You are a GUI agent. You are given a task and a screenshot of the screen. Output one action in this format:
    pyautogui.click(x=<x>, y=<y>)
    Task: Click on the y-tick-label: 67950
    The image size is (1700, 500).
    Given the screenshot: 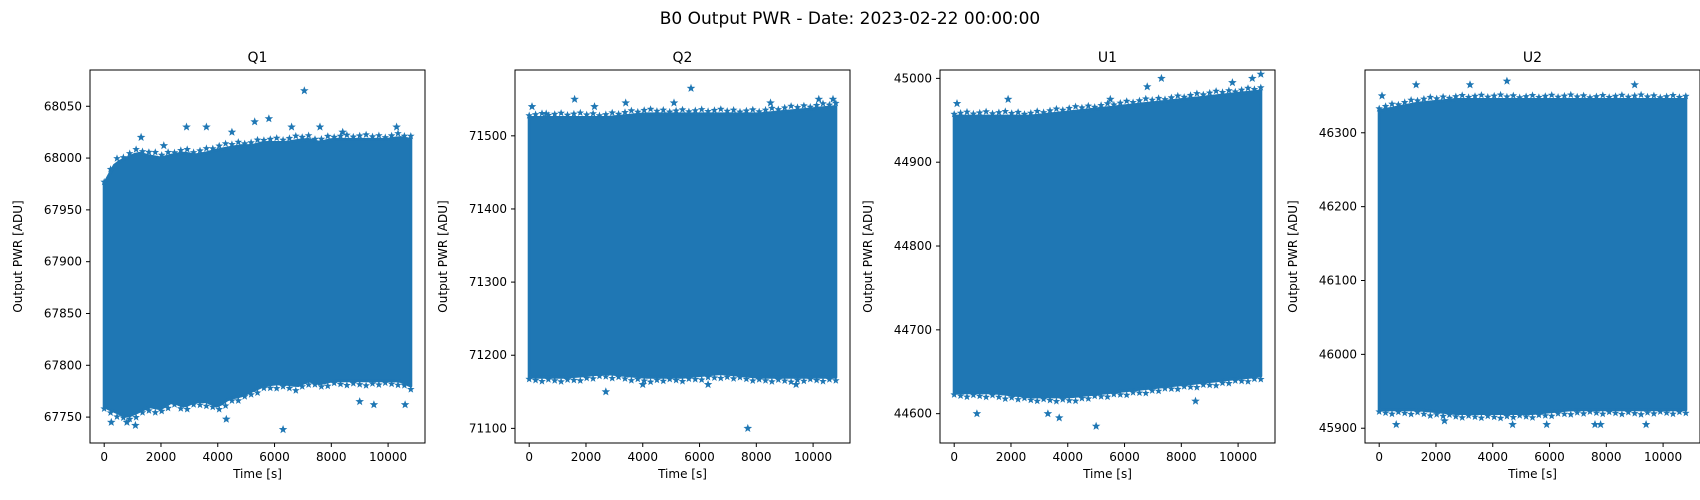 What is the action you would take?
    pyautogui.click(x=63, y=210)
    